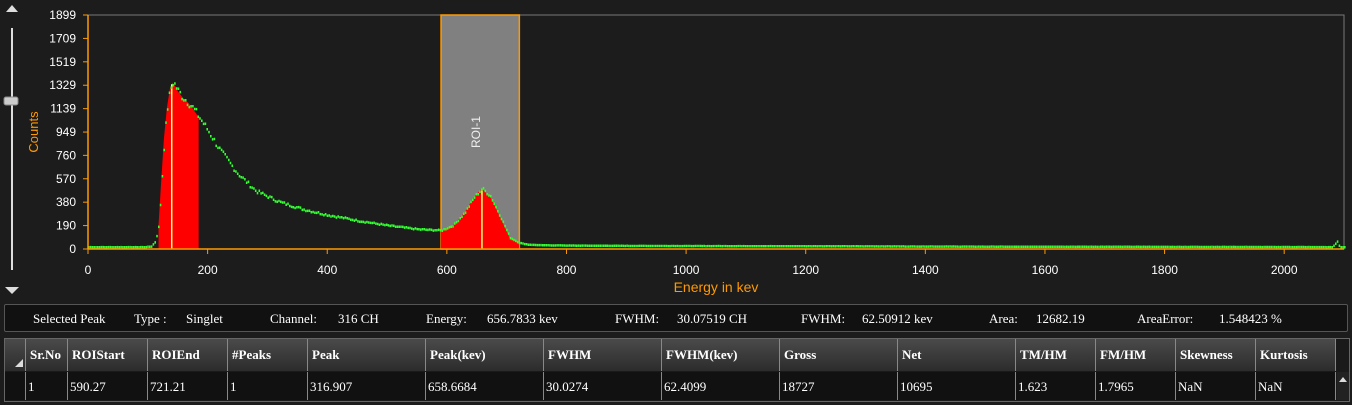 The width and height of the screenshot is (1352, 405). What do you see at coordinates (1284, 270) in the screenshot?
I see `x-tick-label: 2000` at bounding box center [1284, 270].